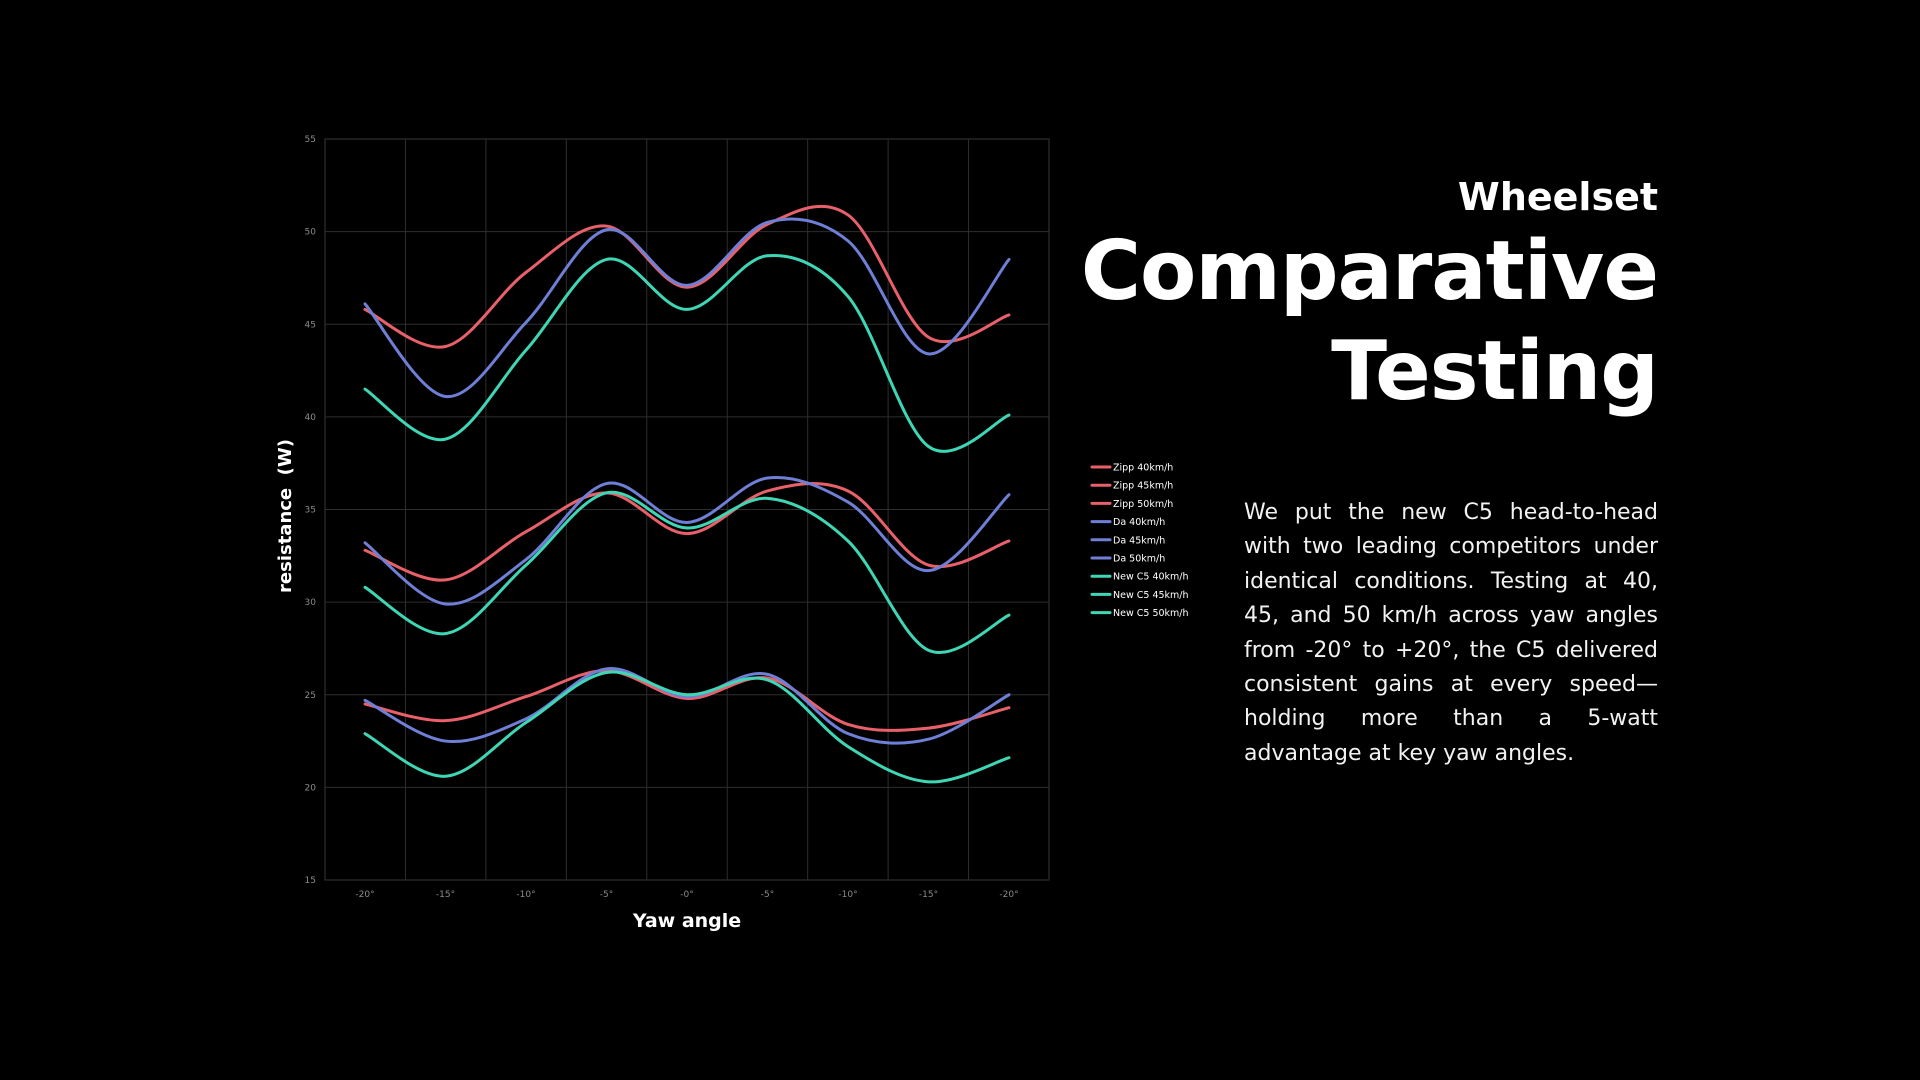 This screenshot has width=1920, height=1080. Describe the element at coordinates (1143, 504) in the screenshot. I see `legend-label: Zipp 50km/h` at that location.